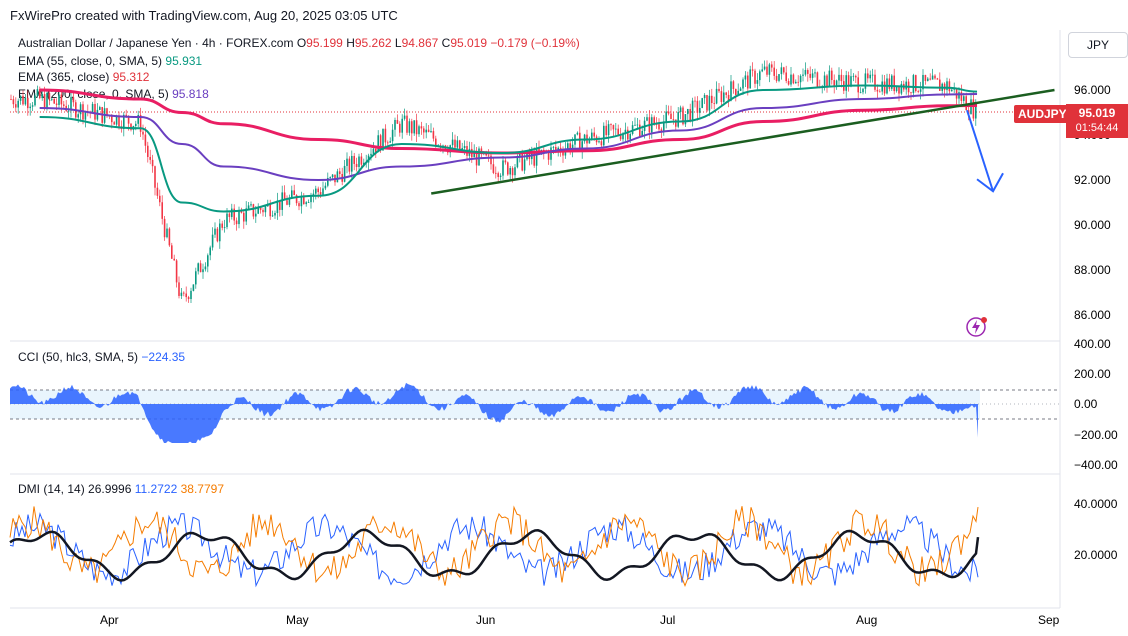  What do you see at coordinates (420, 43) in the screenshot?
I see `low-value: 94.867` at bounding box center [420, 43].